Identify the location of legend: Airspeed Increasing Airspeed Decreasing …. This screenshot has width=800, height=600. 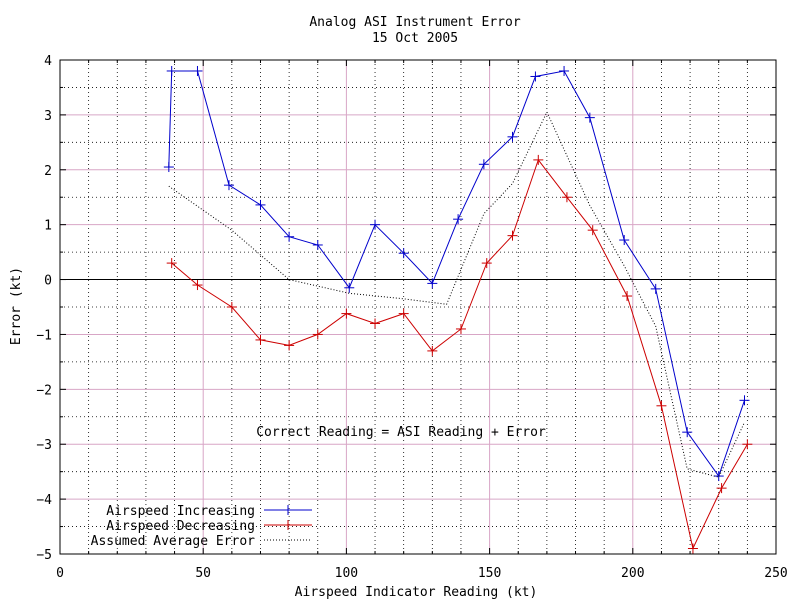
(201, 526).